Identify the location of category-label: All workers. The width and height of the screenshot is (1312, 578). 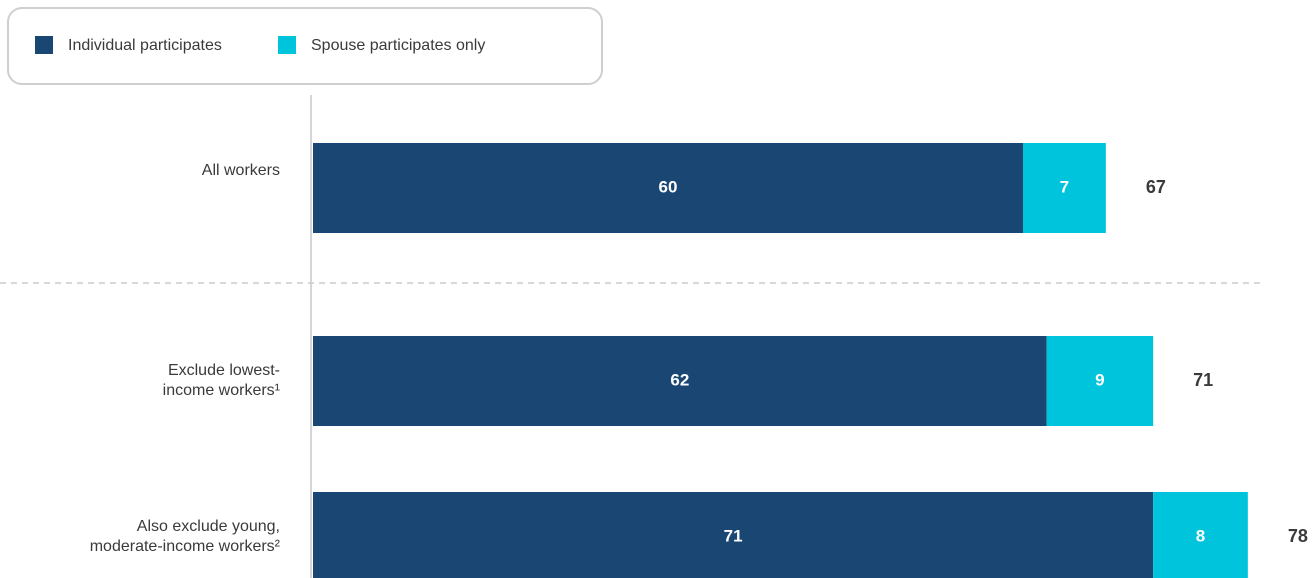
(241, 170).